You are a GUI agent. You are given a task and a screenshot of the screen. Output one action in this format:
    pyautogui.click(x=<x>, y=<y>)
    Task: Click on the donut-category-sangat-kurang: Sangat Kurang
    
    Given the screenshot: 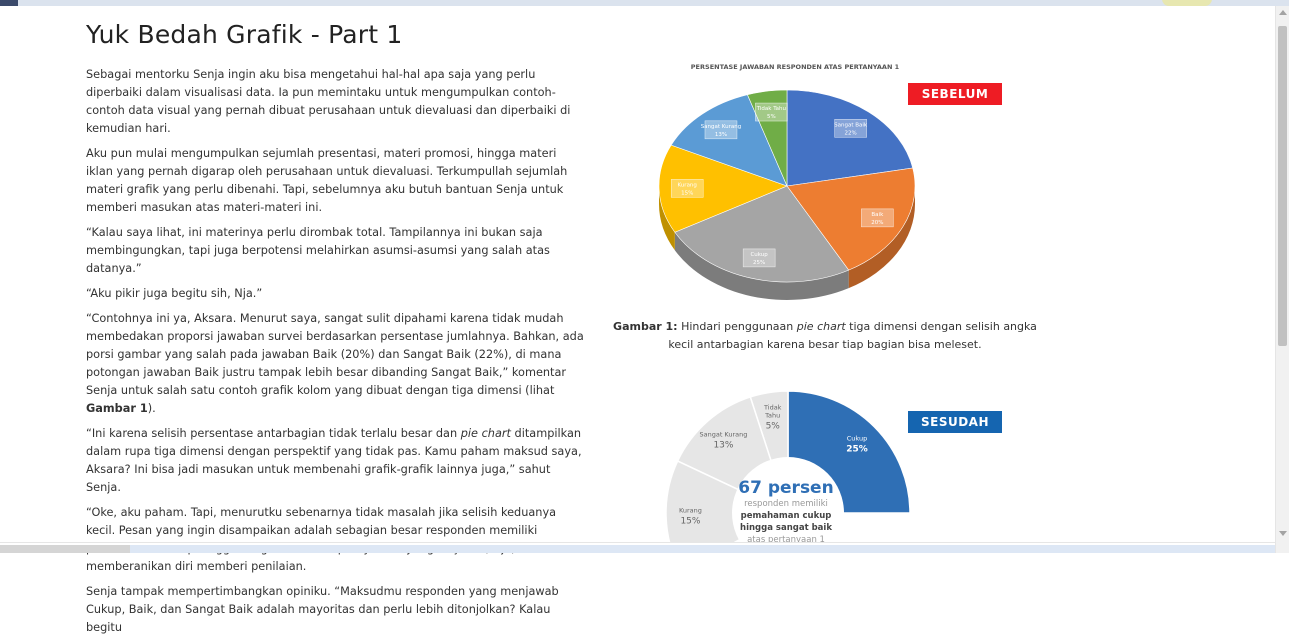 What is the action you would take?
    pyautogui.click(x=723, y=434)
    